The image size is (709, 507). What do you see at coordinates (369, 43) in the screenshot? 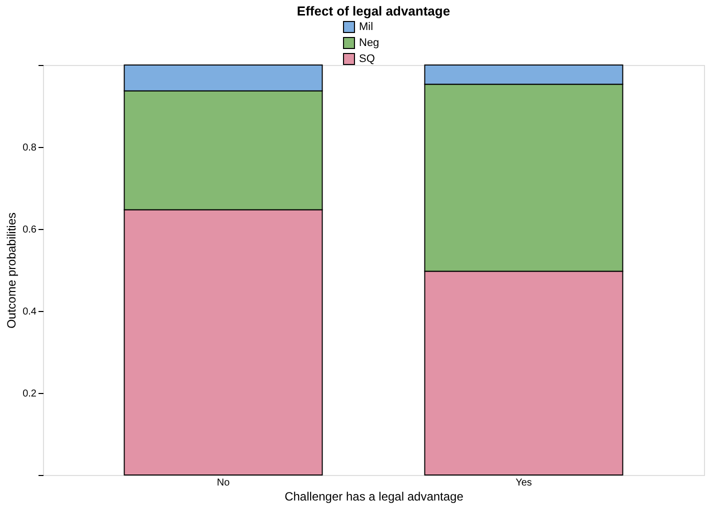
I see `legend-label: Neg` at bounding box center [369, 43].